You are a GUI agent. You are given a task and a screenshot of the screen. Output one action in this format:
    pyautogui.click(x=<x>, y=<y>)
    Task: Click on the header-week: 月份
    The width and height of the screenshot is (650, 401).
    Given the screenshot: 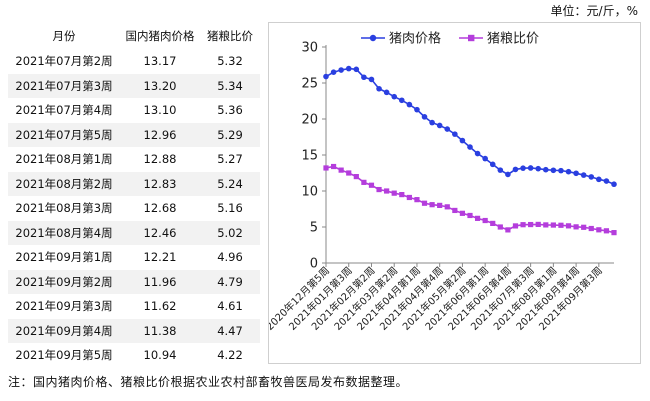 What is the action you would take?
    pyautogui.click(x=64, y=35)
    